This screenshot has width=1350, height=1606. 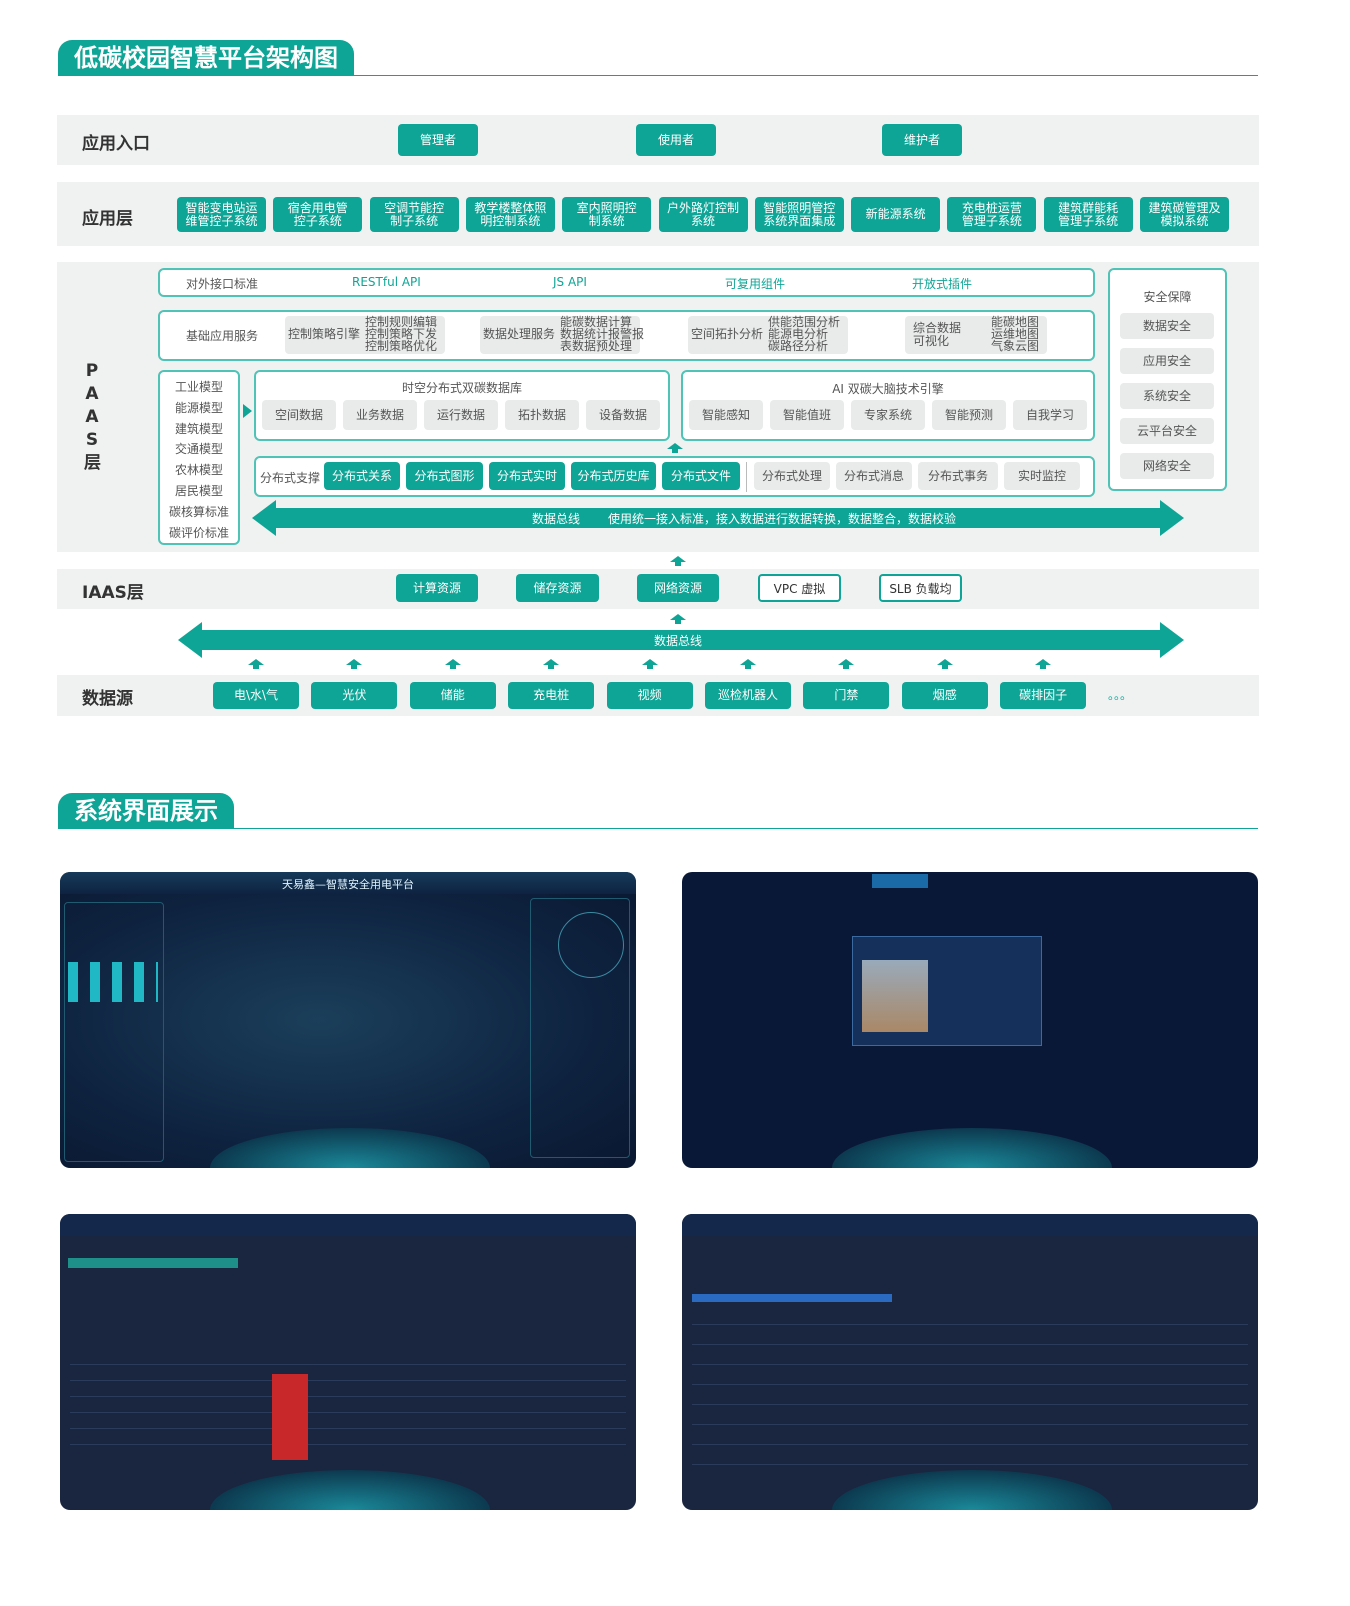 What do you see at coordinates (602, 334) in the screenshot?
I see `basic-group-items: 能碳数据计算 数据统计报警报 表数据预处理` at bounding box center [602, 334].